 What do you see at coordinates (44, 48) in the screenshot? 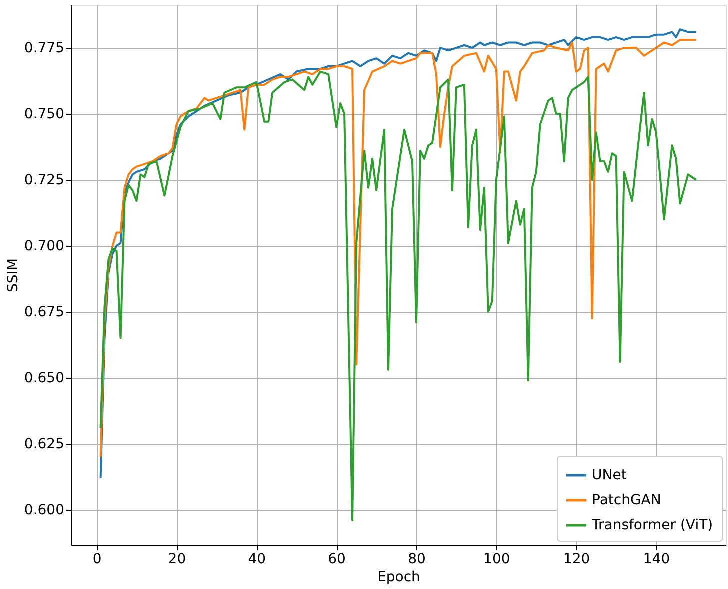
I see `y-tick-label: 0.775` at bounding box center [44, 48].